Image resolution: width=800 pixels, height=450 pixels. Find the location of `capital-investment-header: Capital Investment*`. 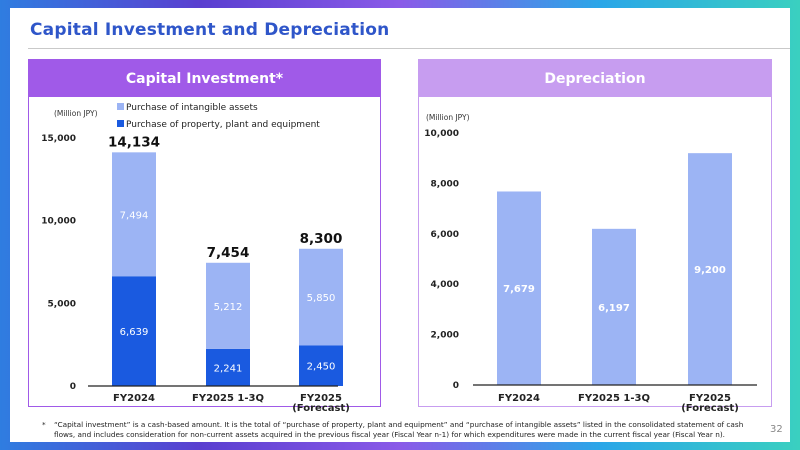

capital-investment-header: Capital Investment* is located at coordinates (204, 78).